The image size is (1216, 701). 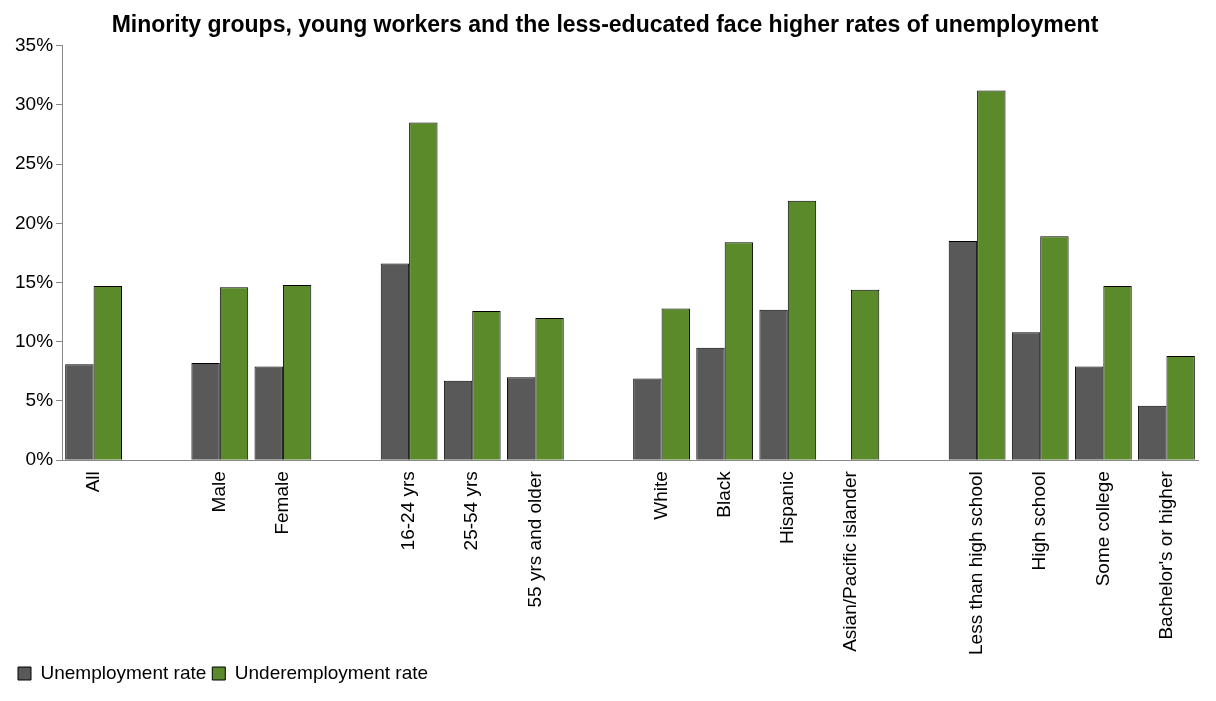 I want to click on x-tick-label: Black, so click(x=723, y=494).